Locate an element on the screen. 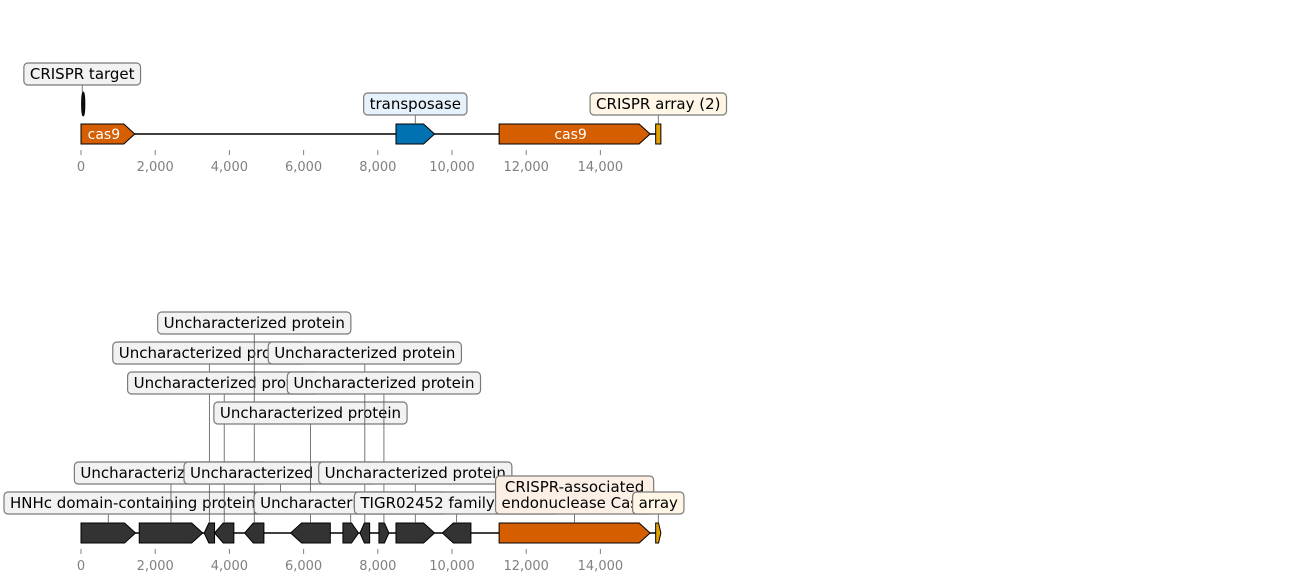 The height and width of the screenshot is (582, 1312). hnhc-protein-label: HNHc domain-containing protein is located at coordinates (132, 507).